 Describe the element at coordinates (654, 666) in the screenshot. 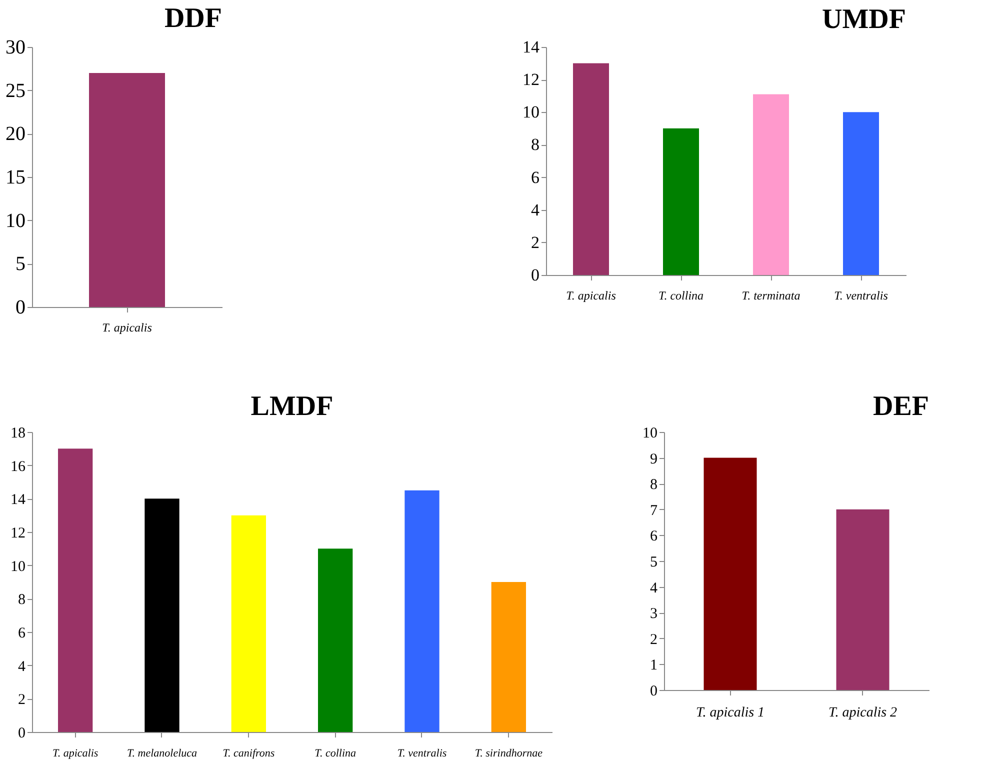

I see `y-tick-label: 1` at that location.